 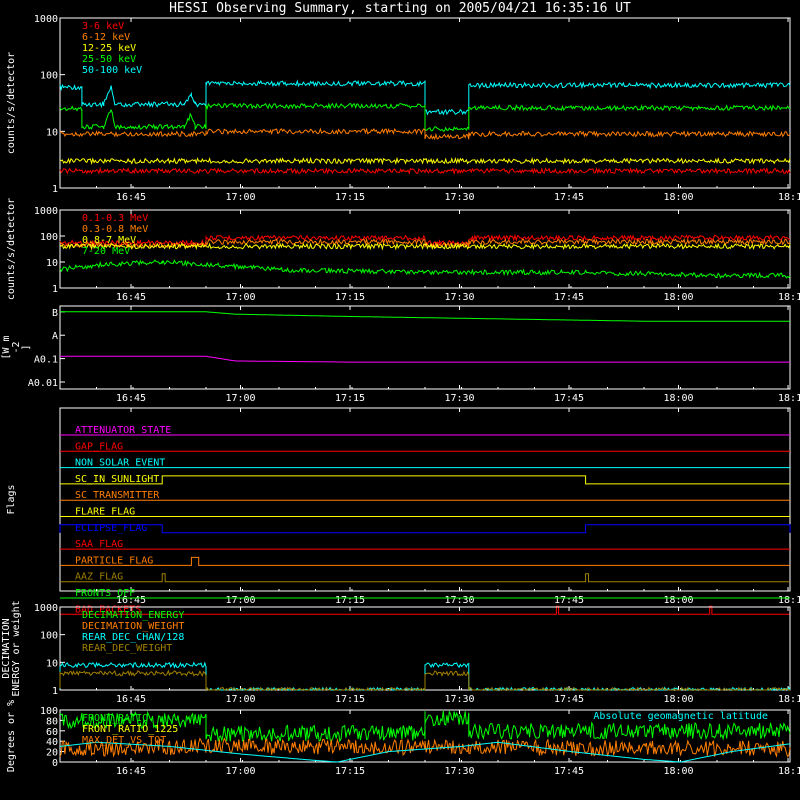 I want to click on flag-label: GAP_FLAG, so click(x=99, y=446).